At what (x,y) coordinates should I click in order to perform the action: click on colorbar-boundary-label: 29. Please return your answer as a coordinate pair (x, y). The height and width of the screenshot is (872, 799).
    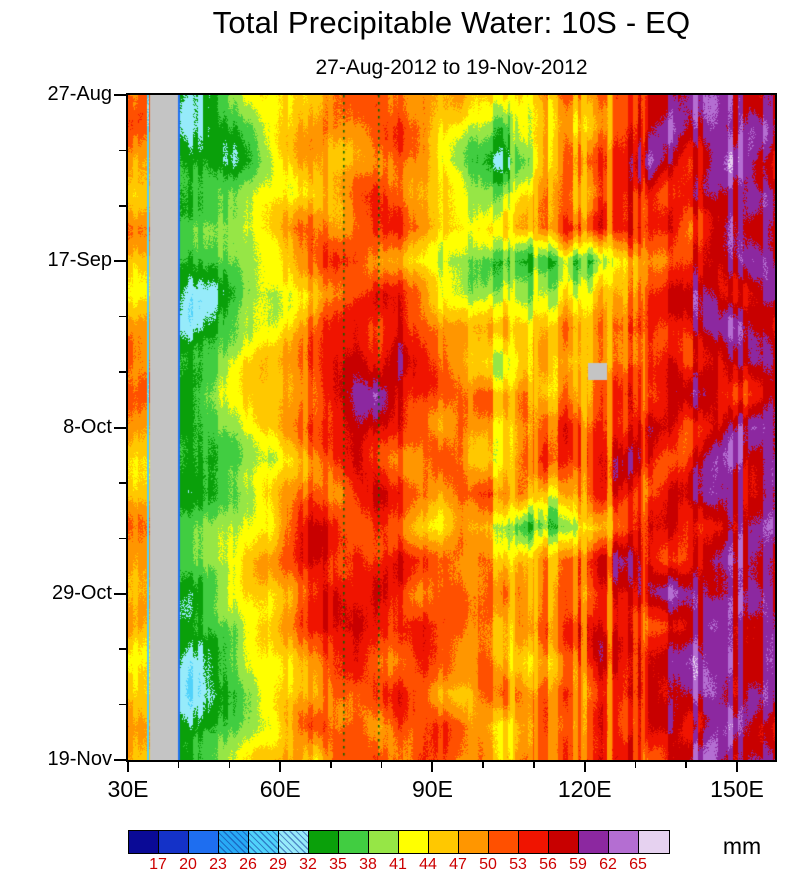
    Looking at the image, I should click on (278, 864).